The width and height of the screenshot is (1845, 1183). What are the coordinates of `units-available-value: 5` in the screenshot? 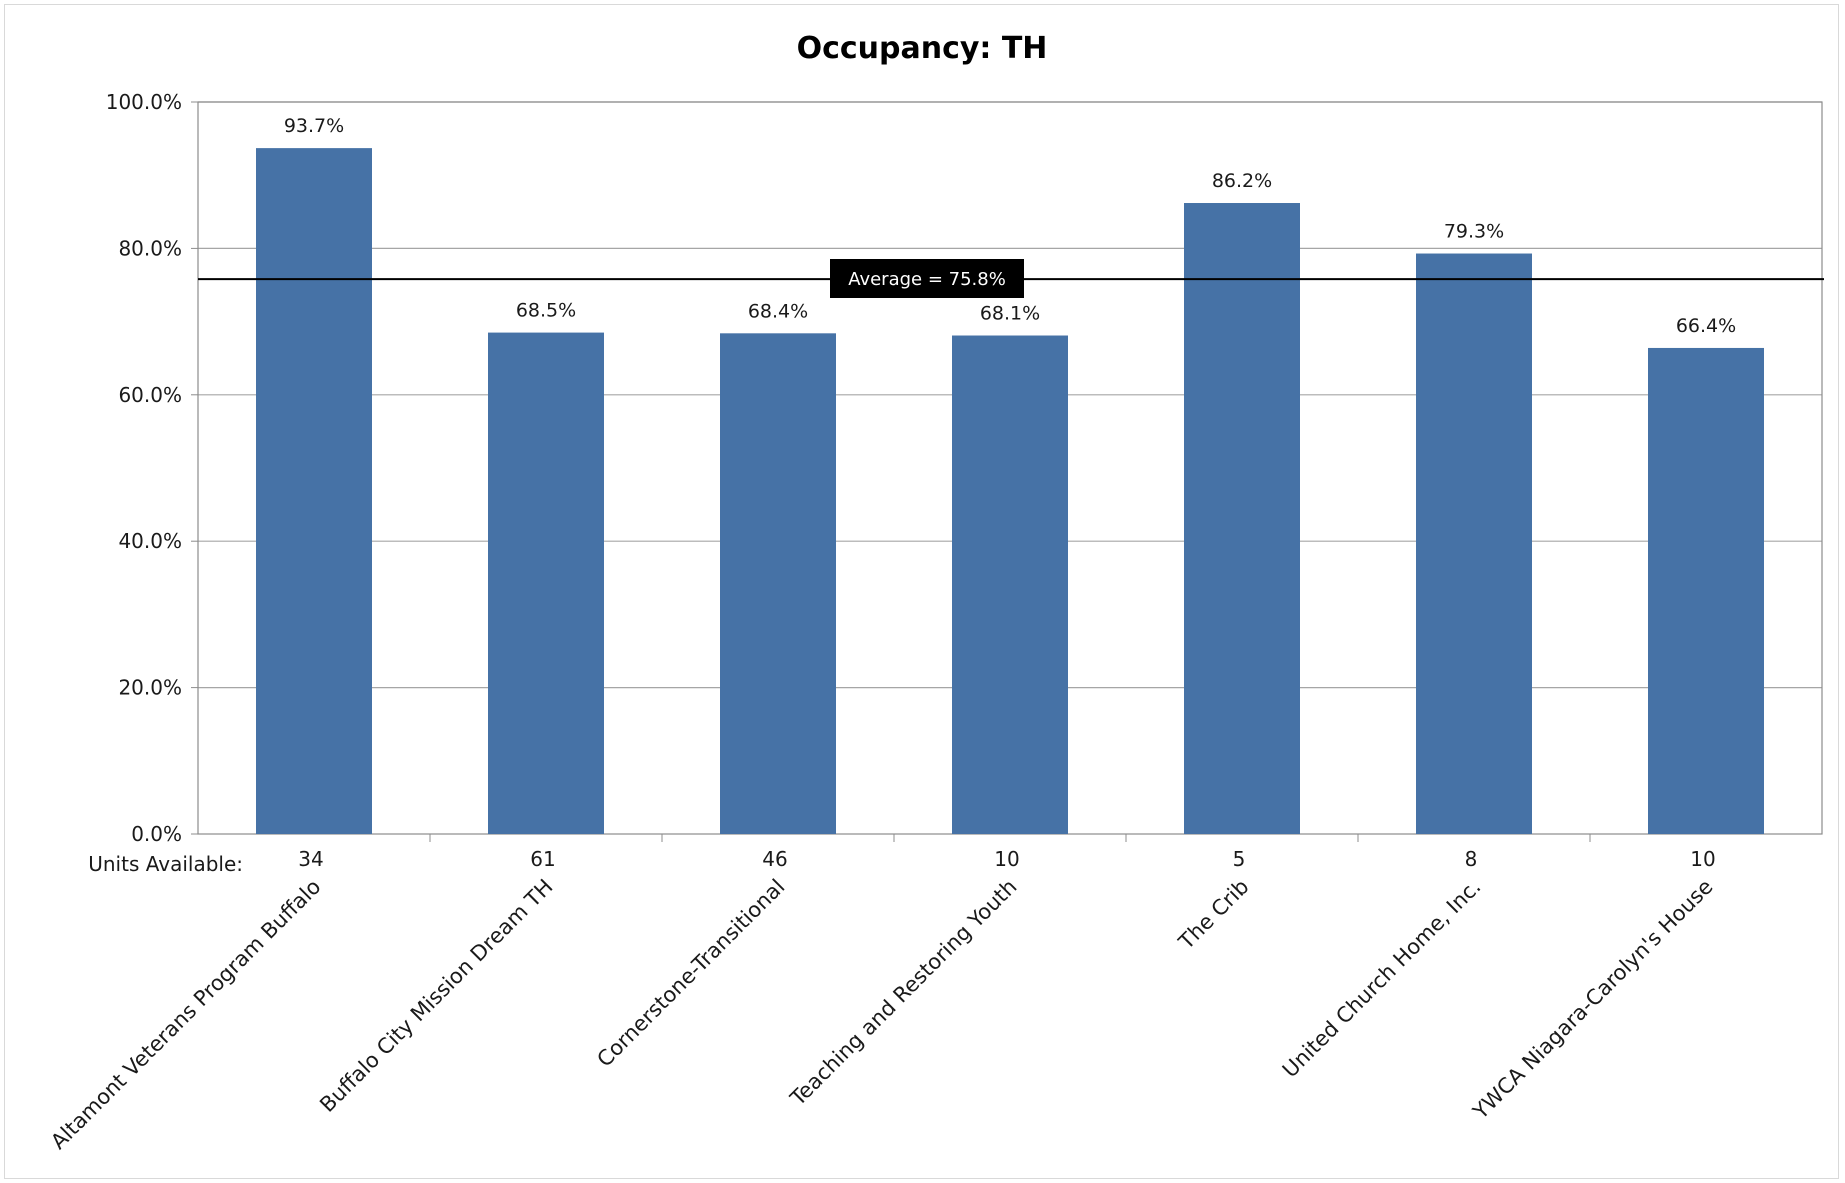 It's located at (1239, 859).